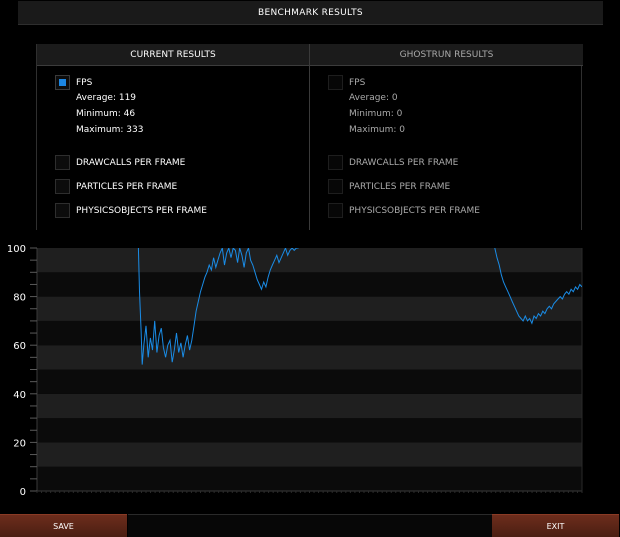 The height and width of the screenshot is (537, 620). Describe the element at coordinates (62, 162) in the screenshot. I see `drawcalls-checkbox` at that location.